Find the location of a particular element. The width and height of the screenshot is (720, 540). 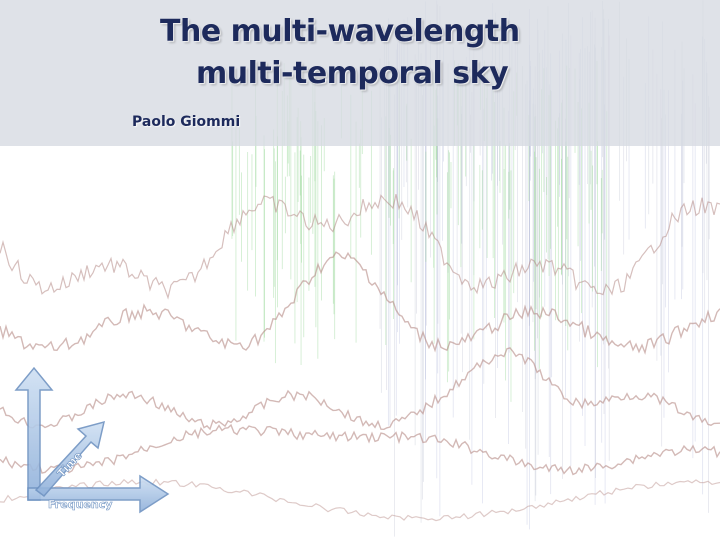

frequency-axis-arrow-icon is located at coordinates (98, 494).